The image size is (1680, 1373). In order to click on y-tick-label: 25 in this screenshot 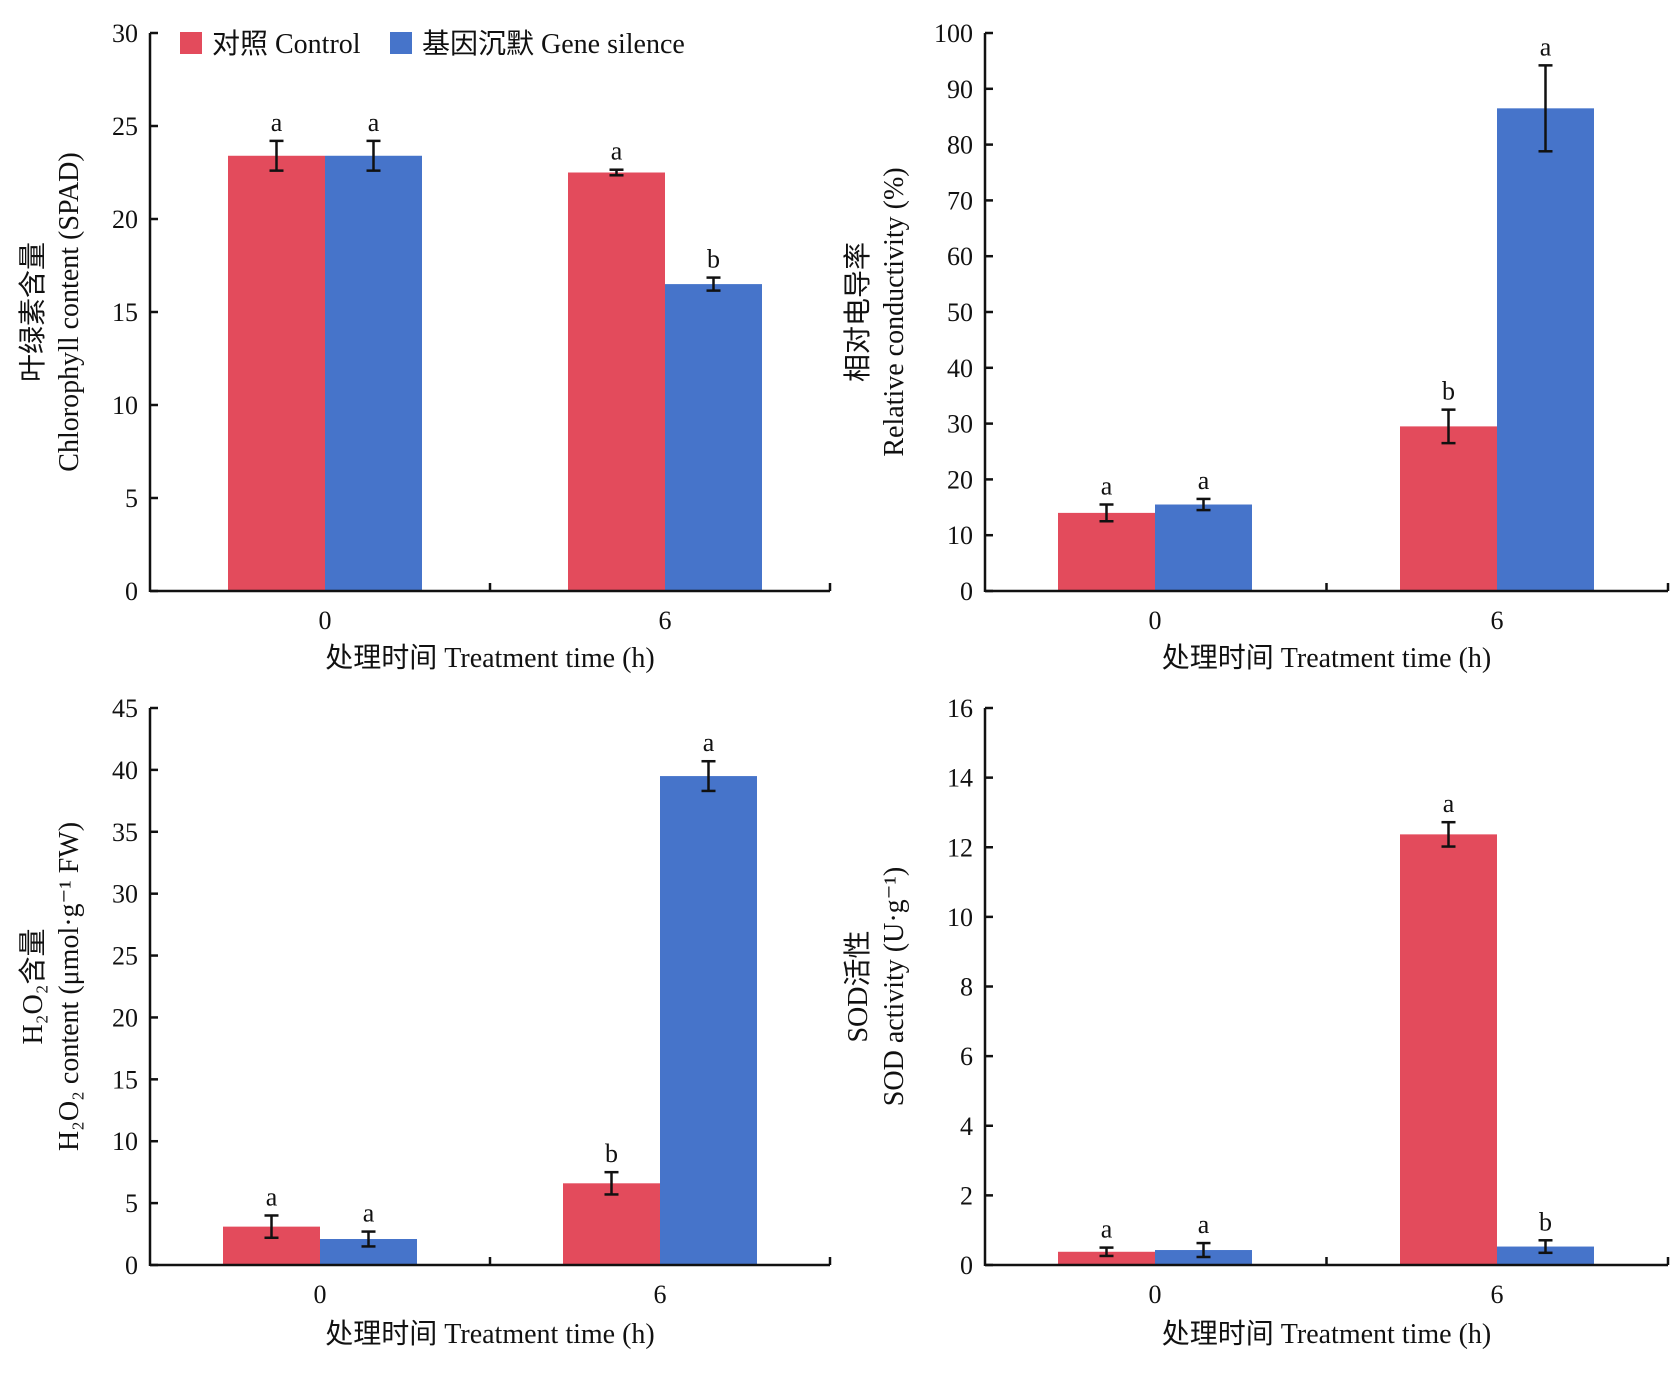, I will do `click(125, 956)`.